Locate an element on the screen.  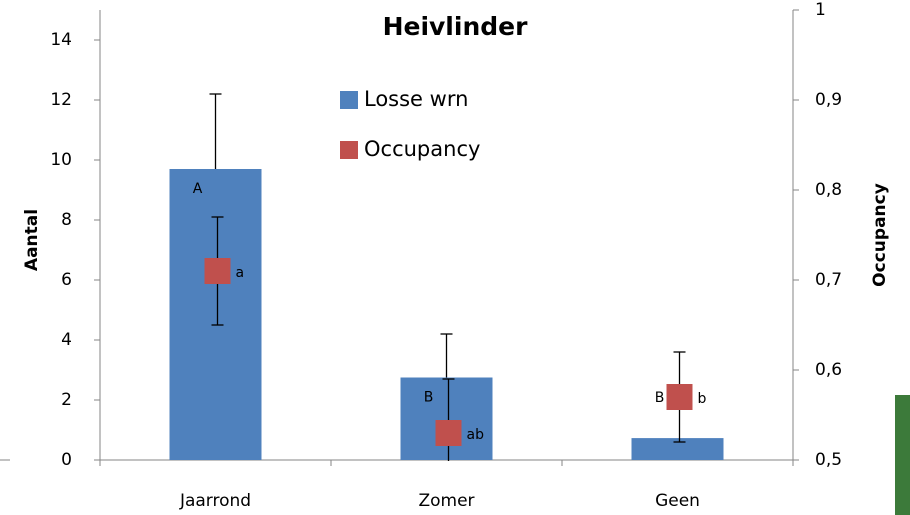
y2-tick-label: 0,9 is located at coordinates (828, 100).